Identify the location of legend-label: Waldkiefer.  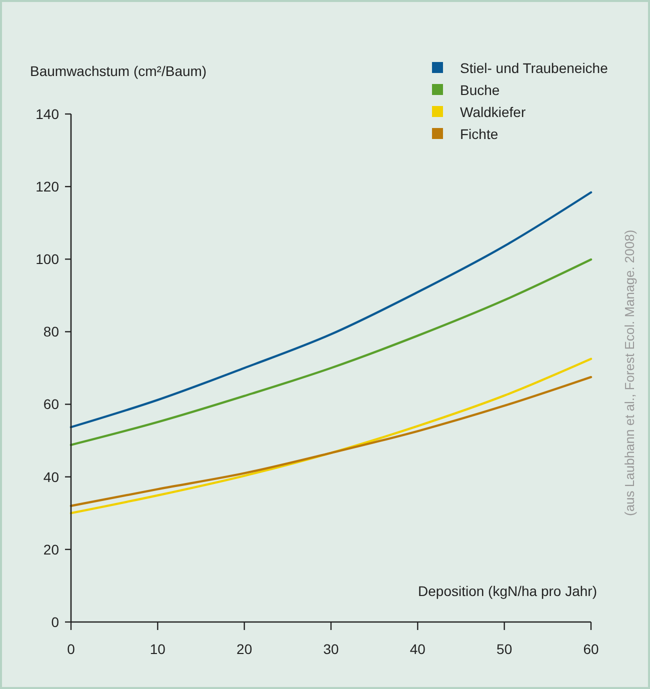
(493, 112).